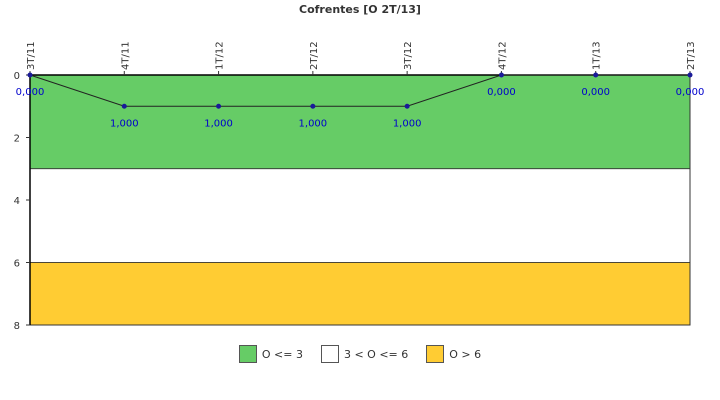  I want to click on x-tick-label: 1T/12, so click(220, 55).